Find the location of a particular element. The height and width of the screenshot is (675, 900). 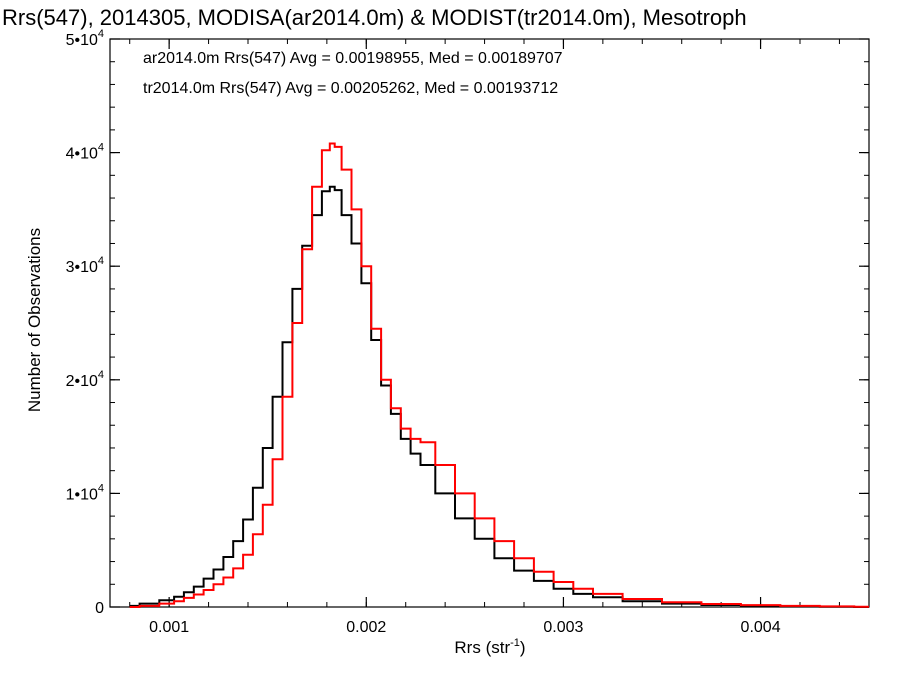

y-axis-label: Number of Observations is located at coordinates (34, 320).